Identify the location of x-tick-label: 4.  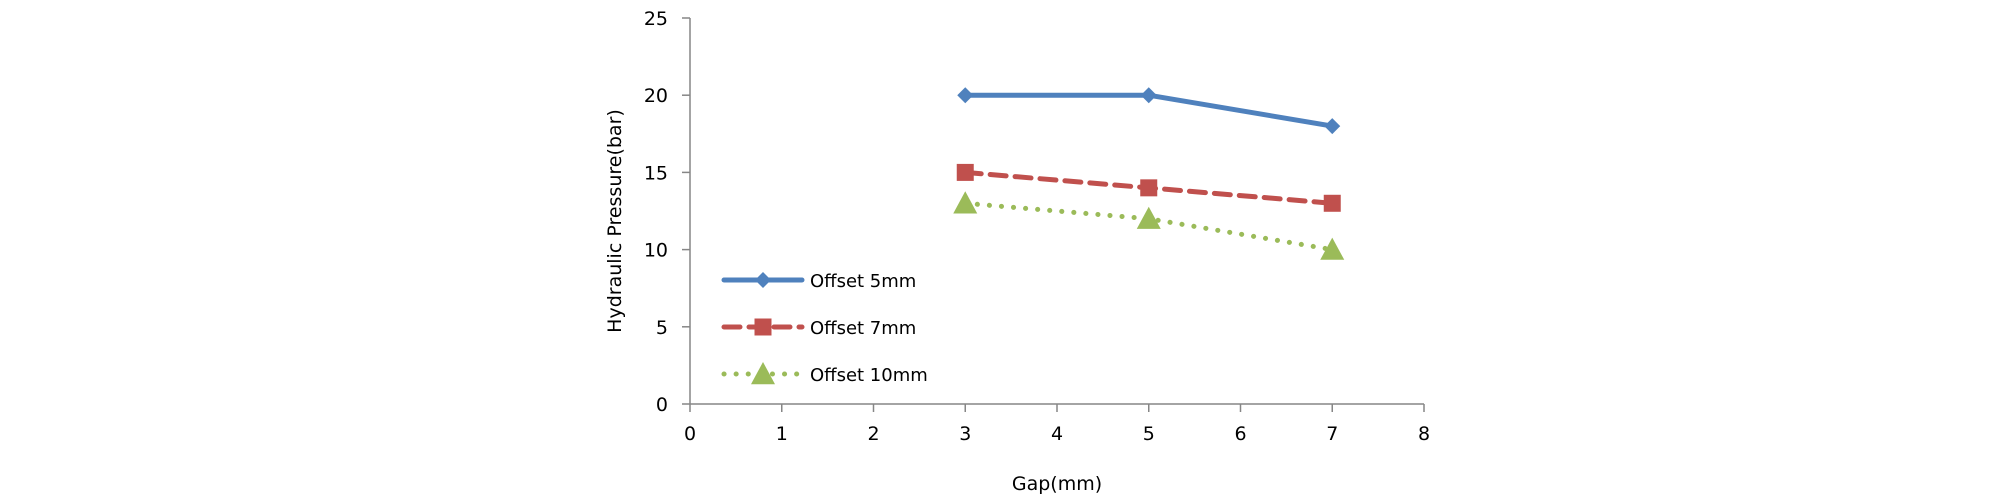
(1057, 434).